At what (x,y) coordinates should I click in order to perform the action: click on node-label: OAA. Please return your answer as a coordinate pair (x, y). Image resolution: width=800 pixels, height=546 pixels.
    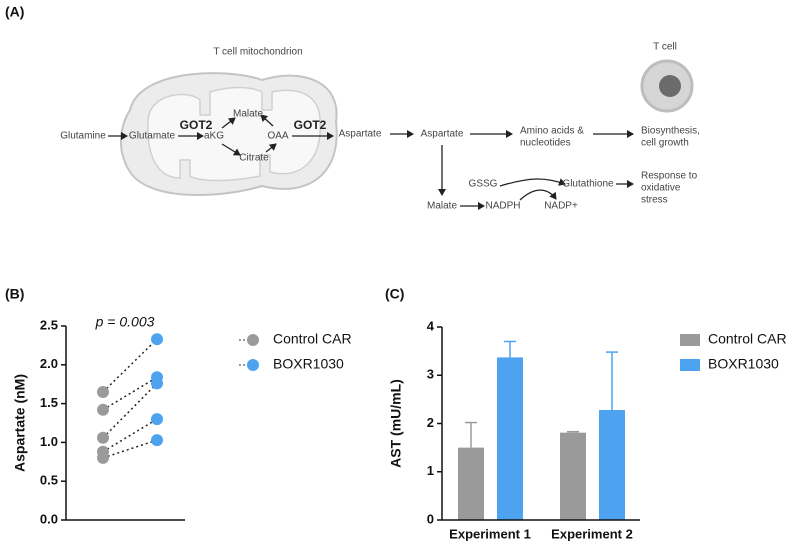
    Looking at the image, I should click on (277, 136).